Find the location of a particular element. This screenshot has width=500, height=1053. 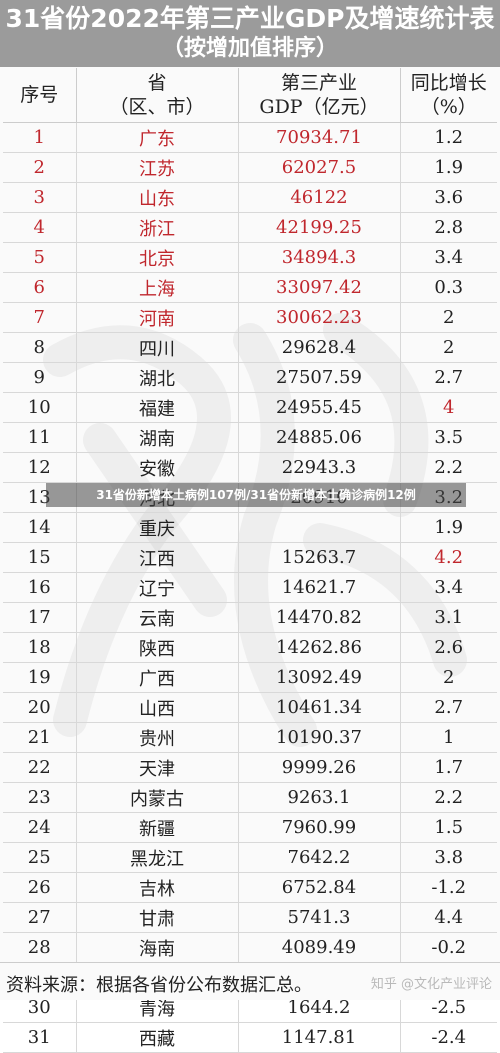

gdp-cell: 27507.59 is located at coordinates (319, 377).